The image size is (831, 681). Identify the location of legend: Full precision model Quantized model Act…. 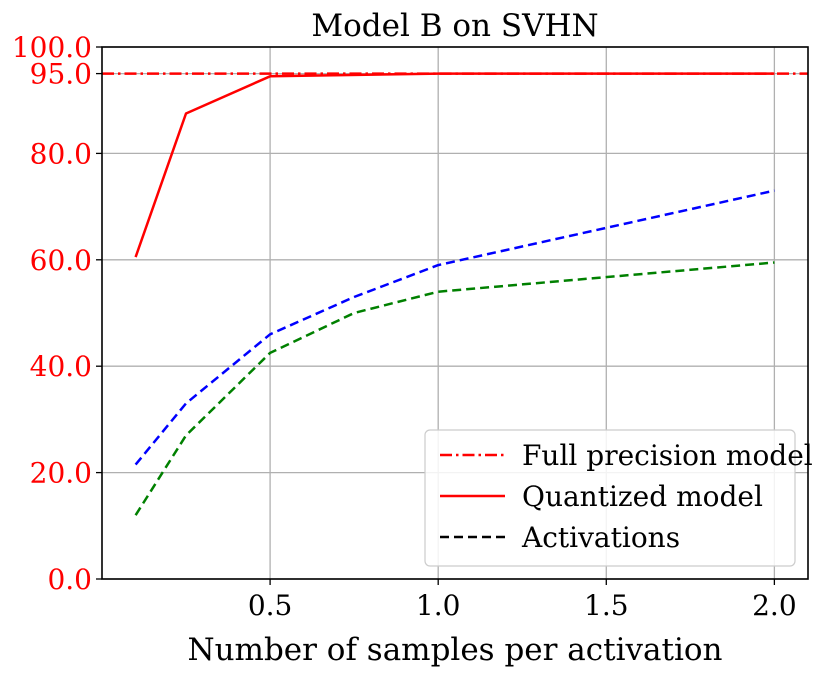
(618, 498).